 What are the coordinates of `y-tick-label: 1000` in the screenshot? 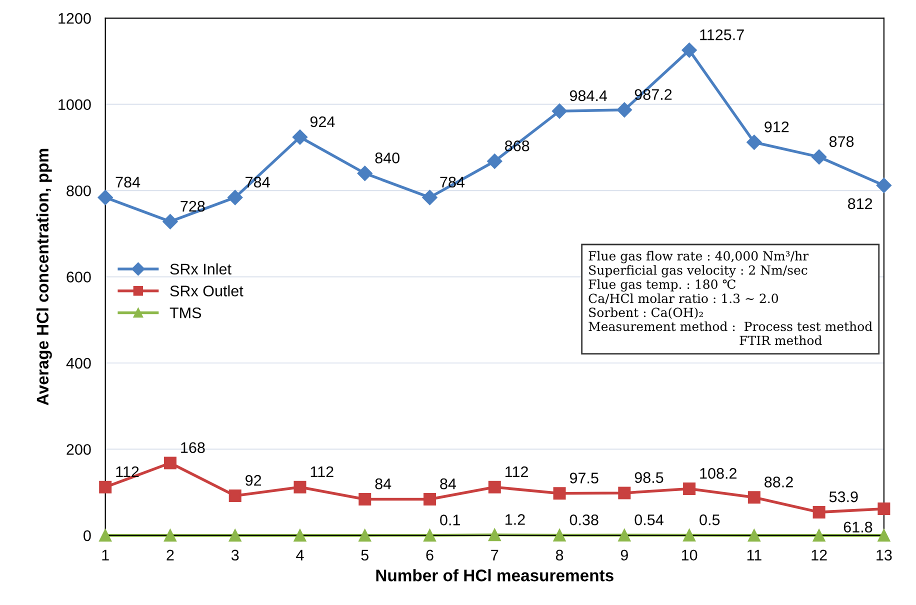 It's located at (74, 104).